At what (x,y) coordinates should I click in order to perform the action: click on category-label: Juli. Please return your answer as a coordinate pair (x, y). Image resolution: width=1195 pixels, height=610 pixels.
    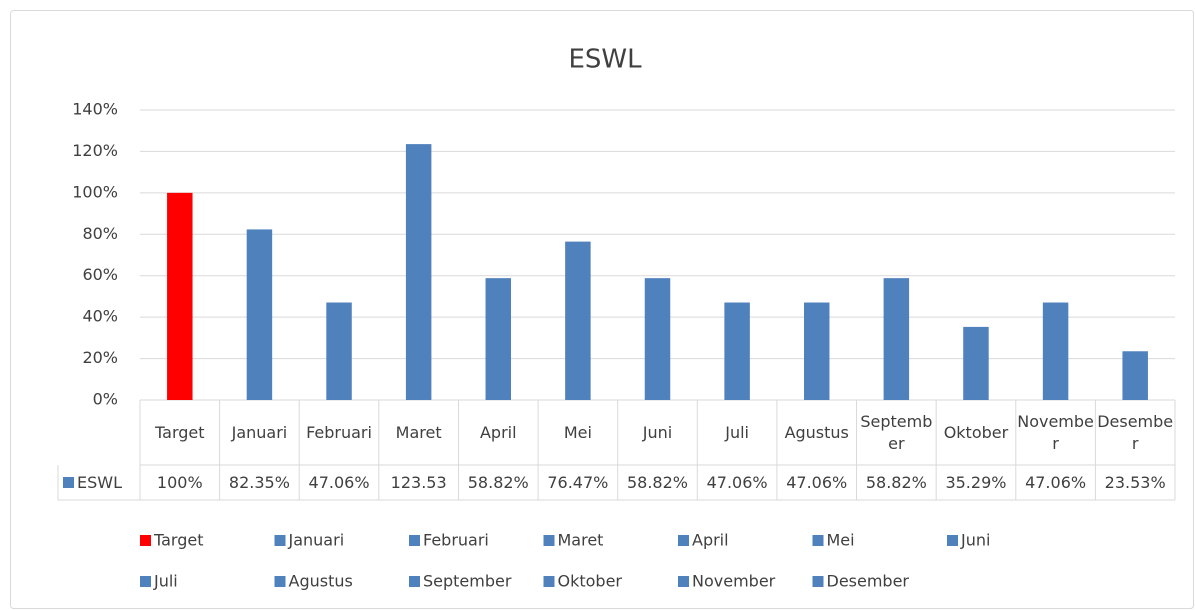
    Looking at the image, I should click on (737, 432).